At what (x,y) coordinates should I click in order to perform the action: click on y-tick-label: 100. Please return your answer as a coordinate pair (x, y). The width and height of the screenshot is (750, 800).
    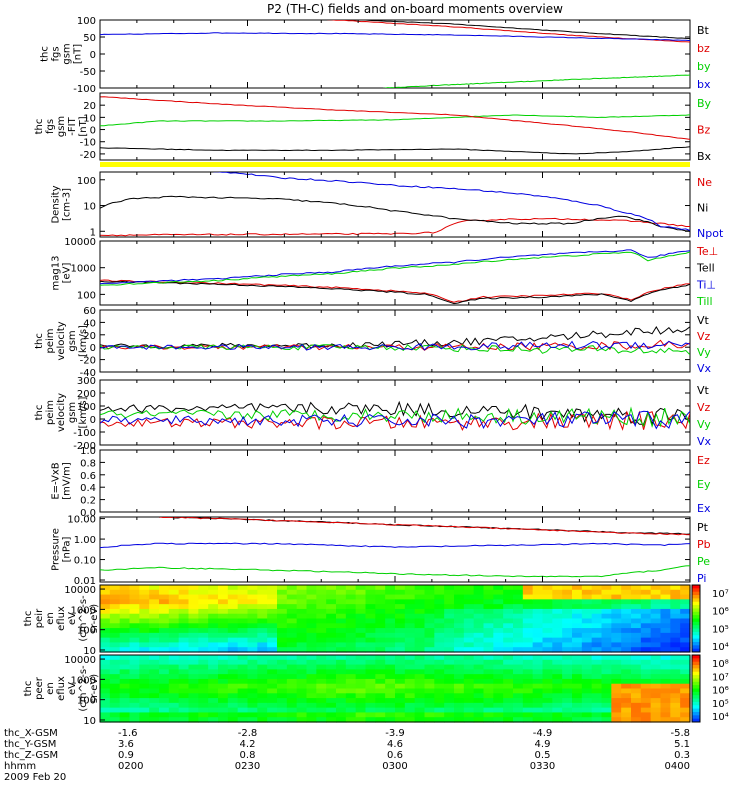
    Looking at the image, I should click on (86, 701).